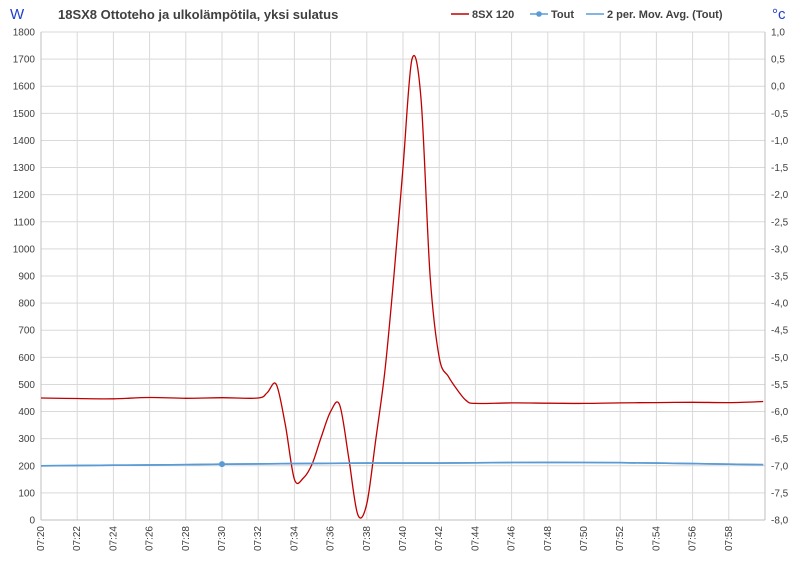 The height and width of the screenshot is (566, 800). What do you see at coordinates (779, 14) in the screenshot?
I see `right-unit-label: °c` at bounding box center [779, 14].